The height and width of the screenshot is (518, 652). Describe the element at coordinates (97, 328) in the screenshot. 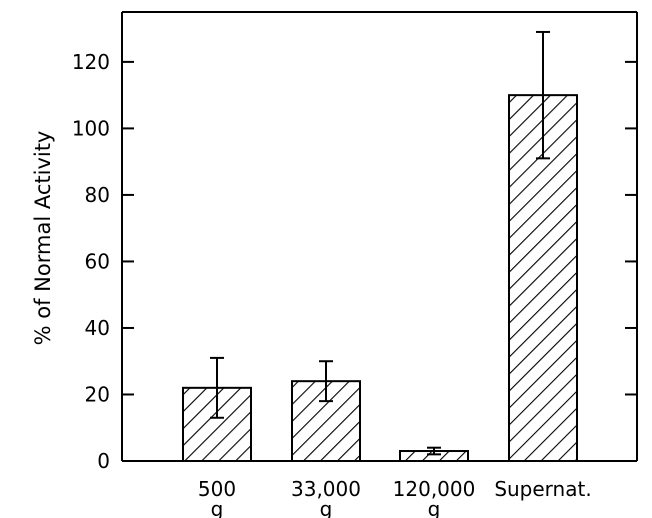

I see `y-tick-label: 40` at that location.